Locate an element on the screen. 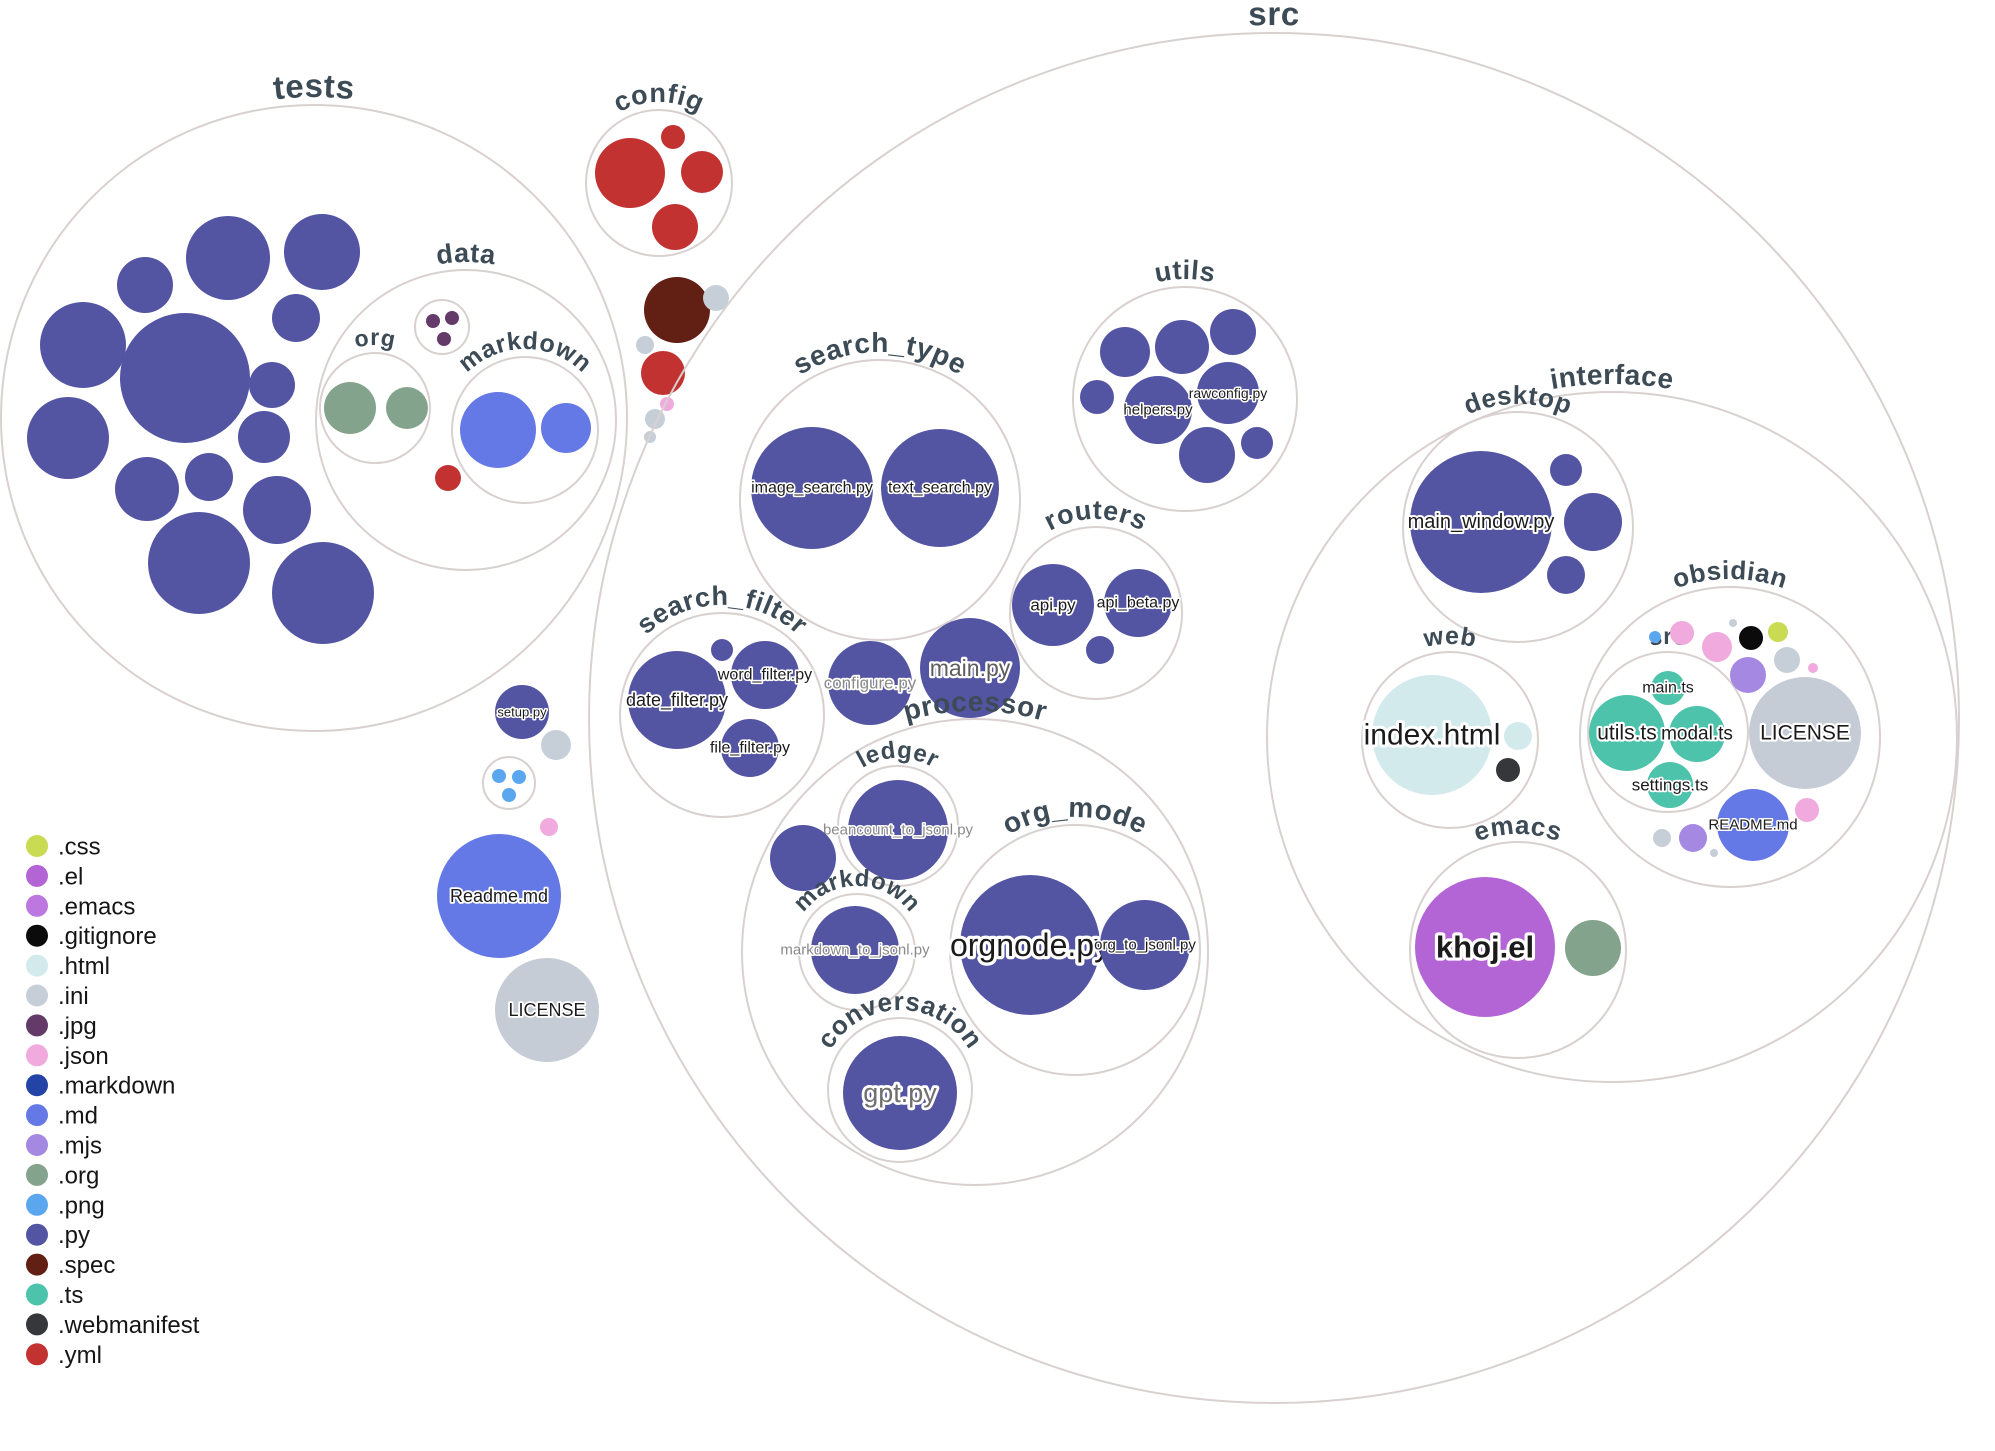 This screenshot has width=1995, height=1451. file-obsidian-ini-3-bubble is located at coordinates (1662, 838).